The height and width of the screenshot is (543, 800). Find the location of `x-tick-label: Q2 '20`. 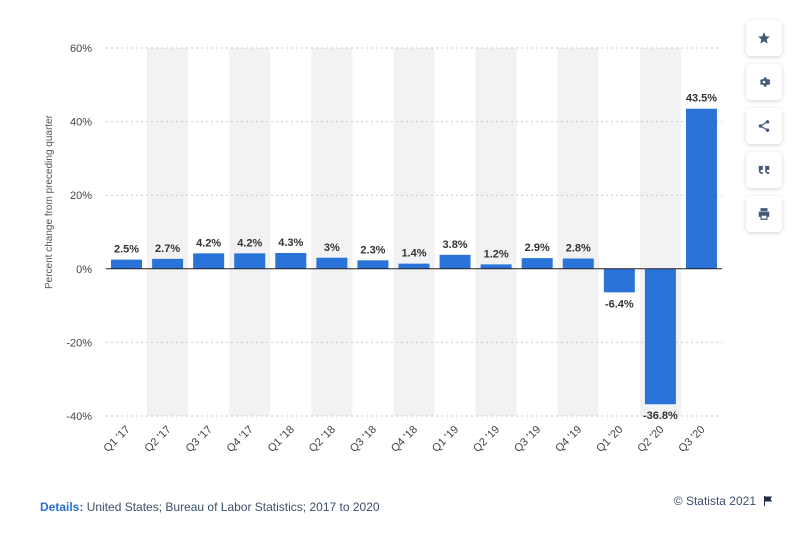

x-tick-label: Q2 '20 is located at coordinates (650, 439).